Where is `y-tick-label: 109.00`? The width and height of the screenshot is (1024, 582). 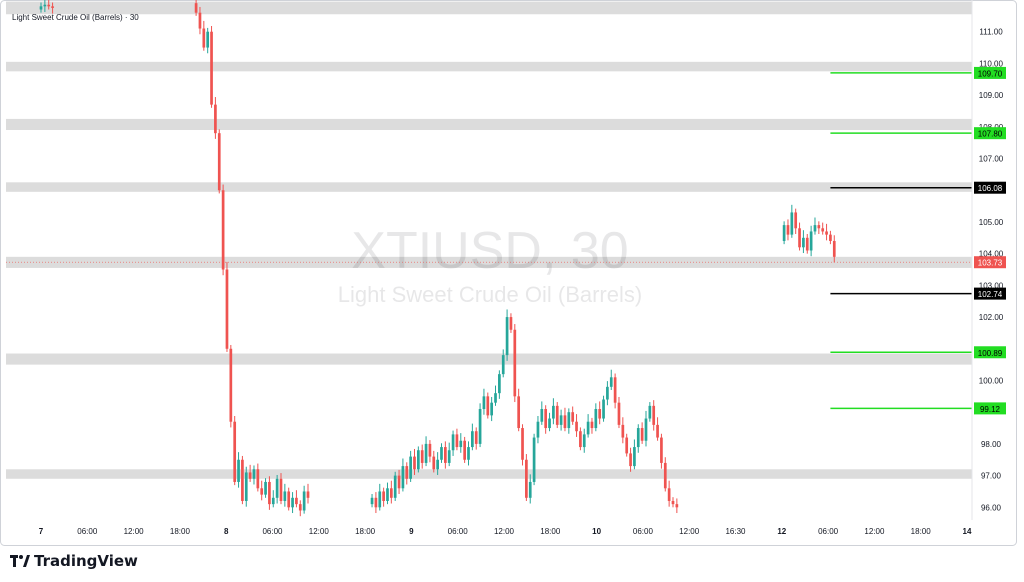 y-tick-label: 109.00 is located at coordinates (991, 95).